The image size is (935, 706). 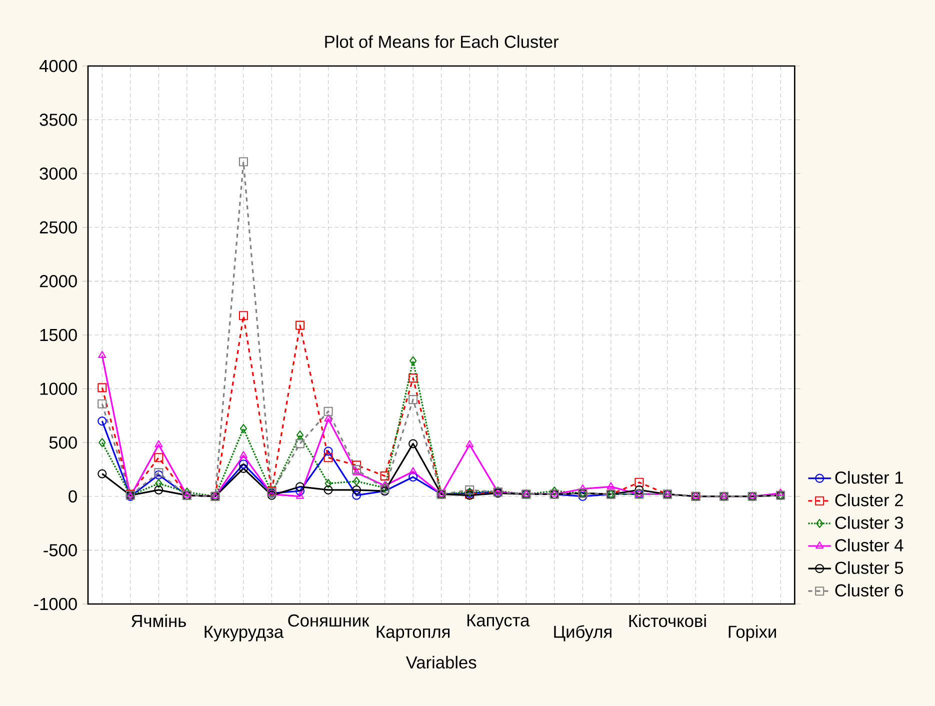 I want to click on x-tick-label: Ячмінь, so click(x=159, y=620).